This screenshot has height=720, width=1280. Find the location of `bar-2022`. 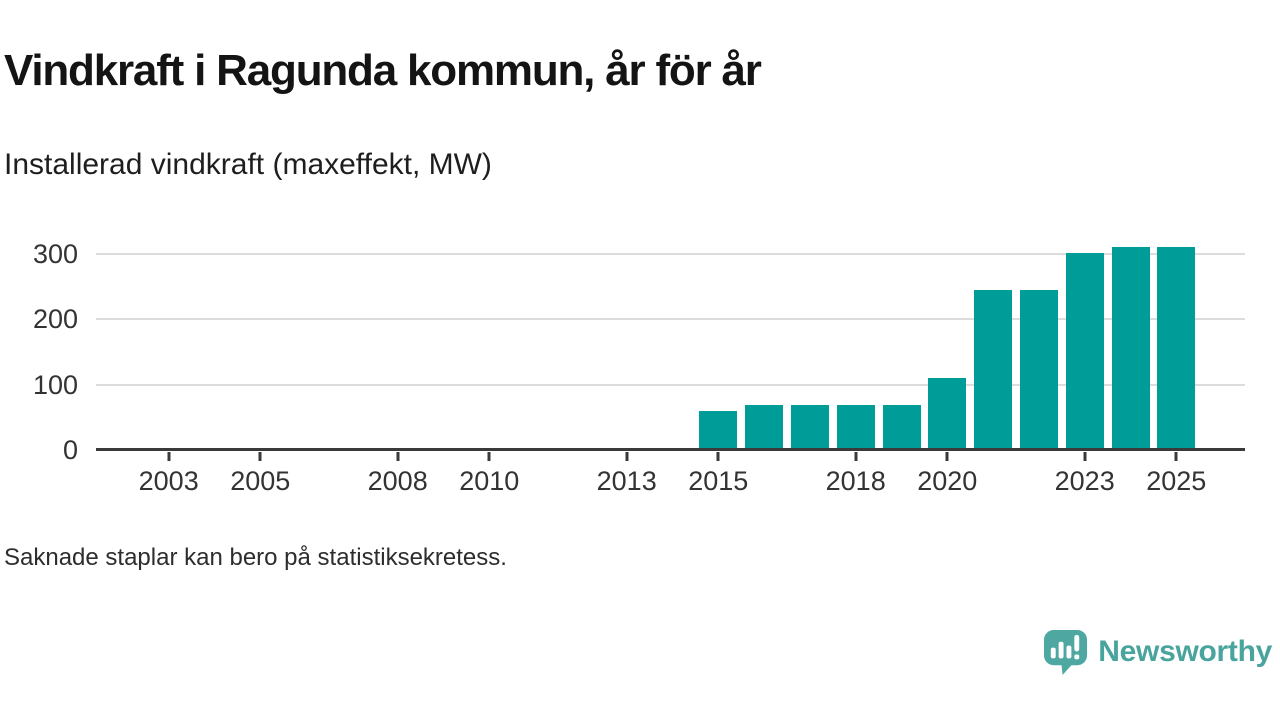

bar-2022 is located at coordinates (1038, 370).